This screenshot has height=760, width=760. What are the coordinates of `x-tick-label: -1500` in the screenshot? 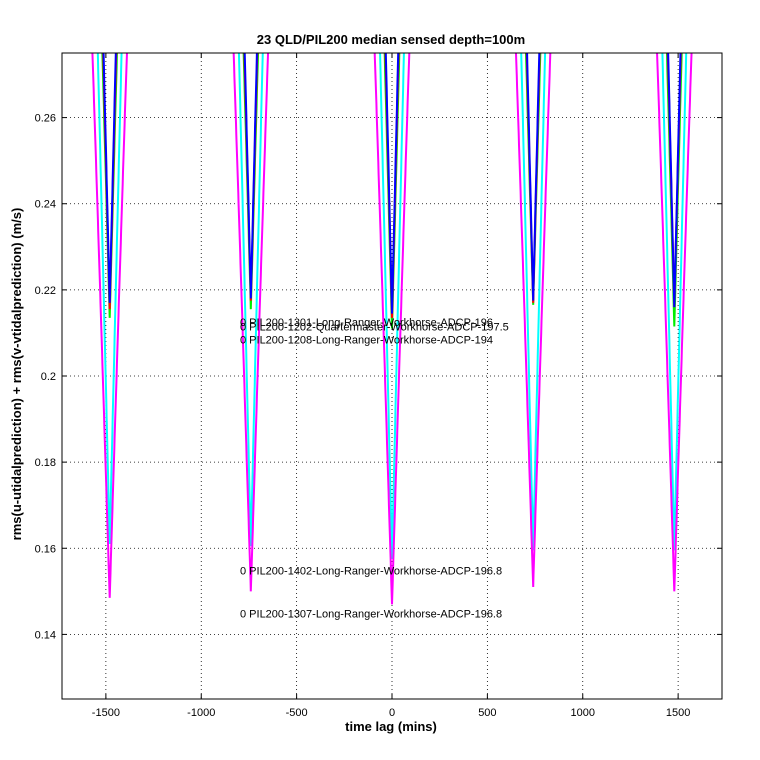 It's located at (106, 713).